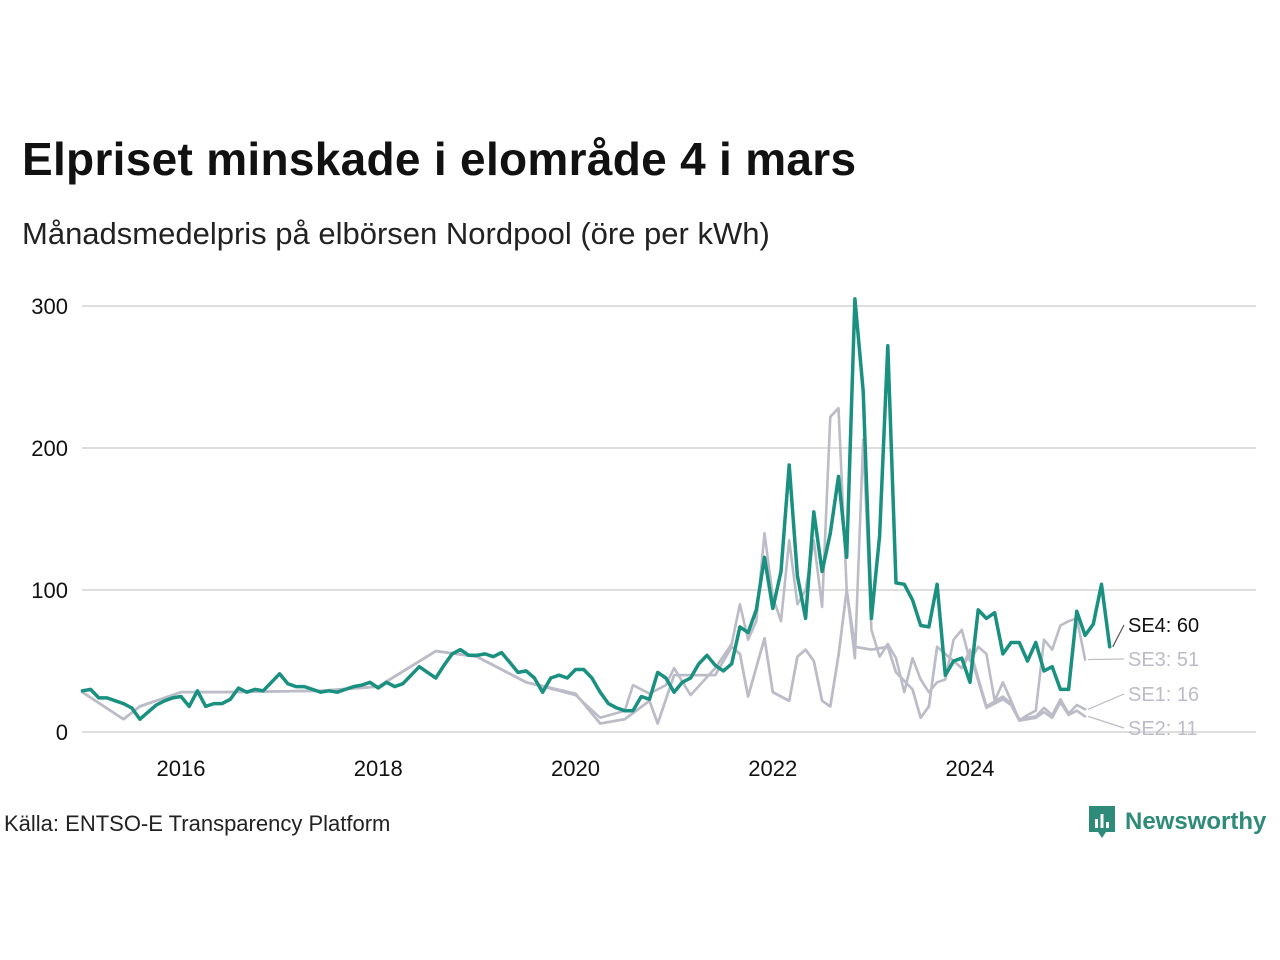  I want to click on newsworthy-logo-icon, so click(1102, 822).